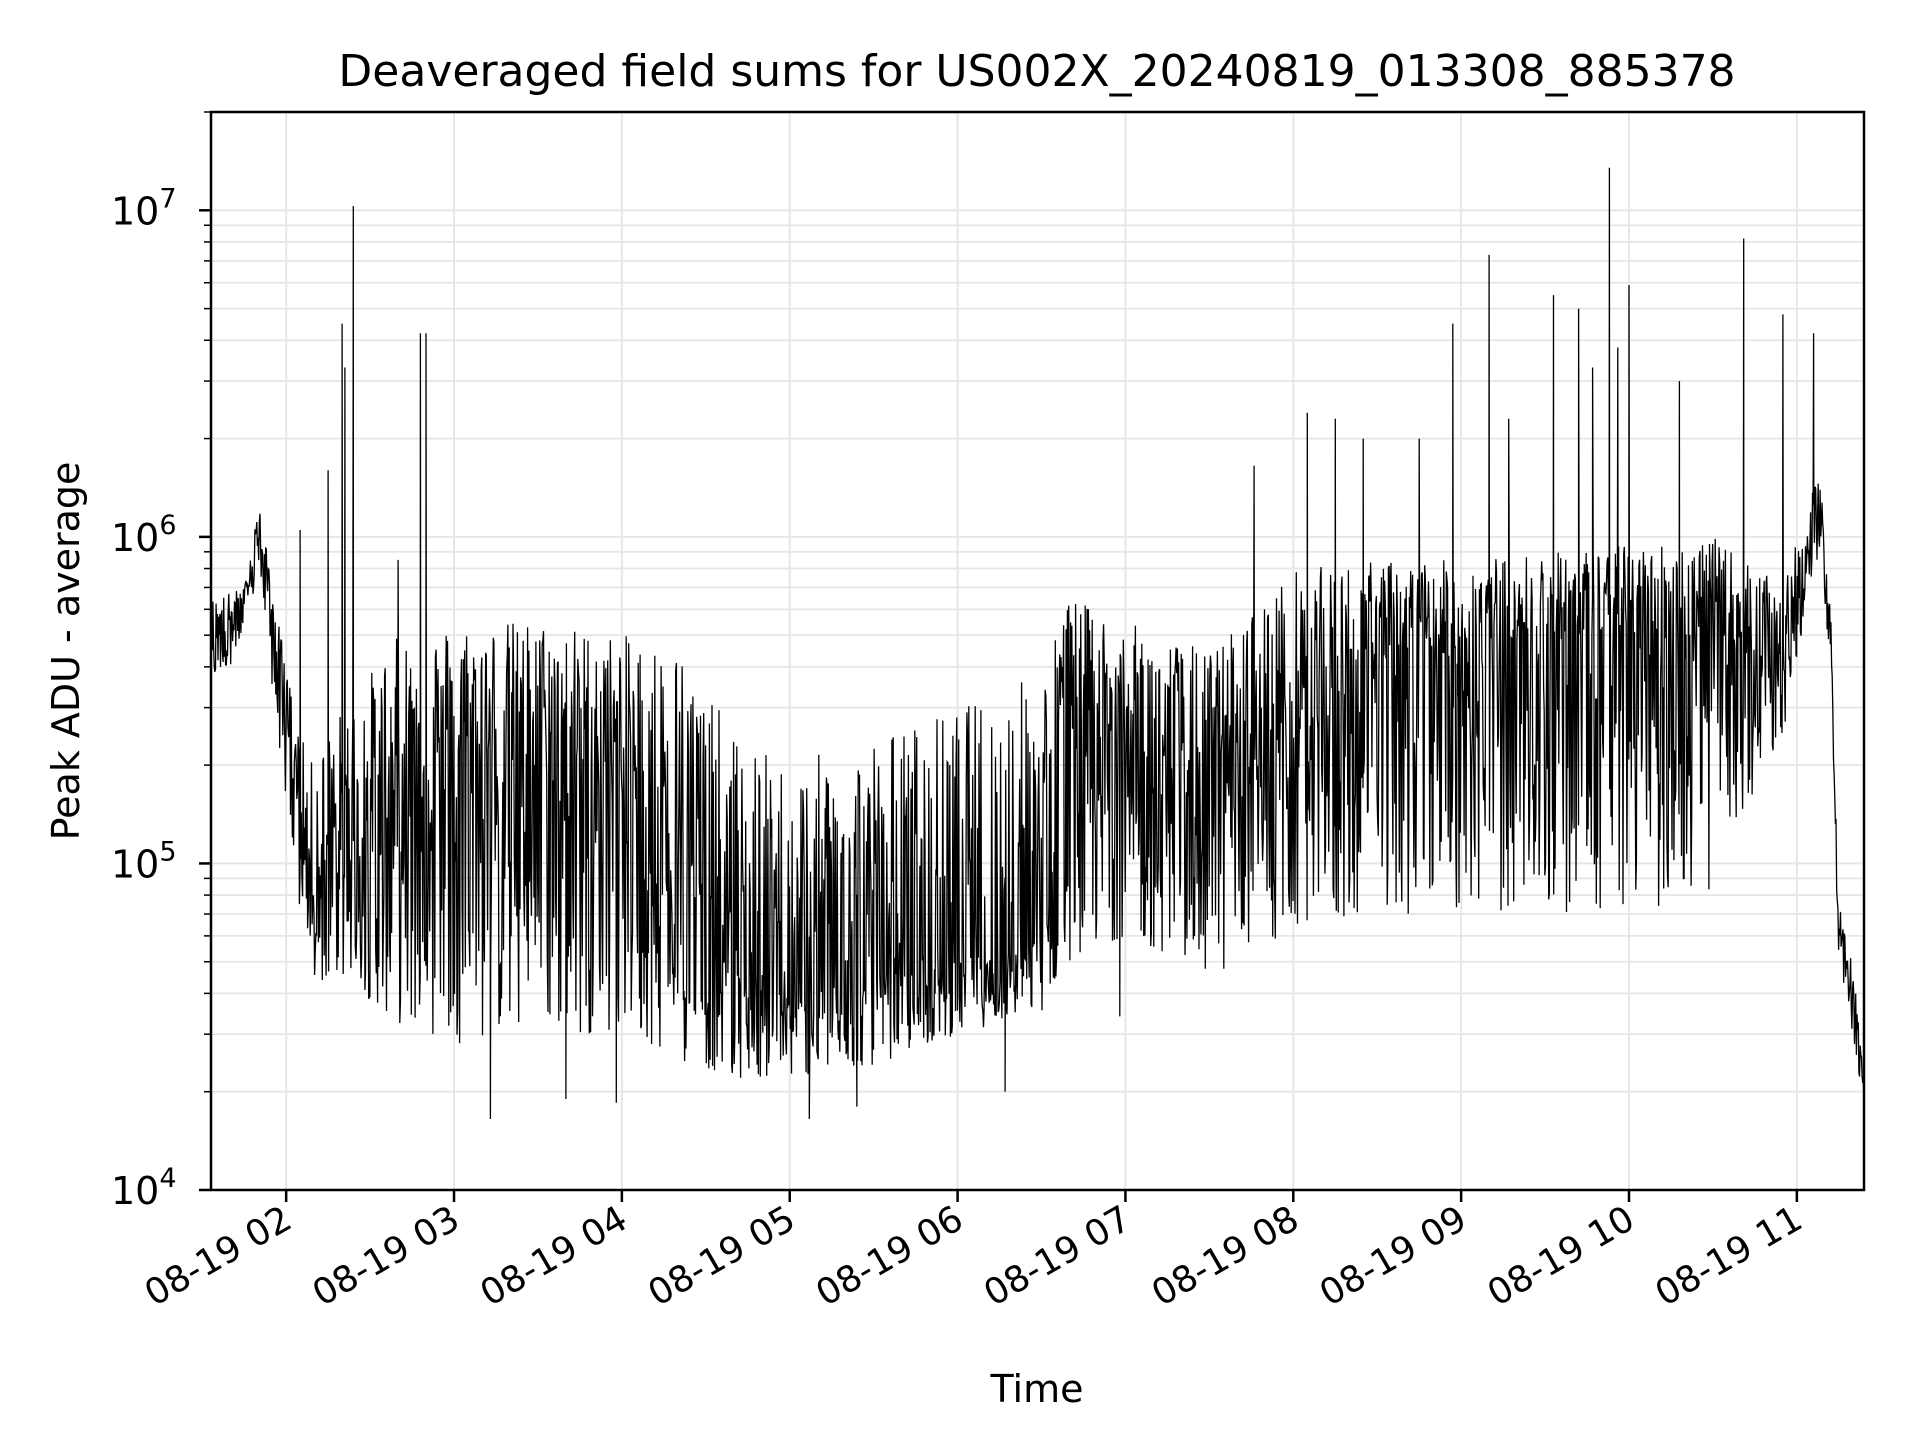 The width and height of the screenshot is (1920, 1440). I want to click on y-tick-label: 106, so click(144, 535).